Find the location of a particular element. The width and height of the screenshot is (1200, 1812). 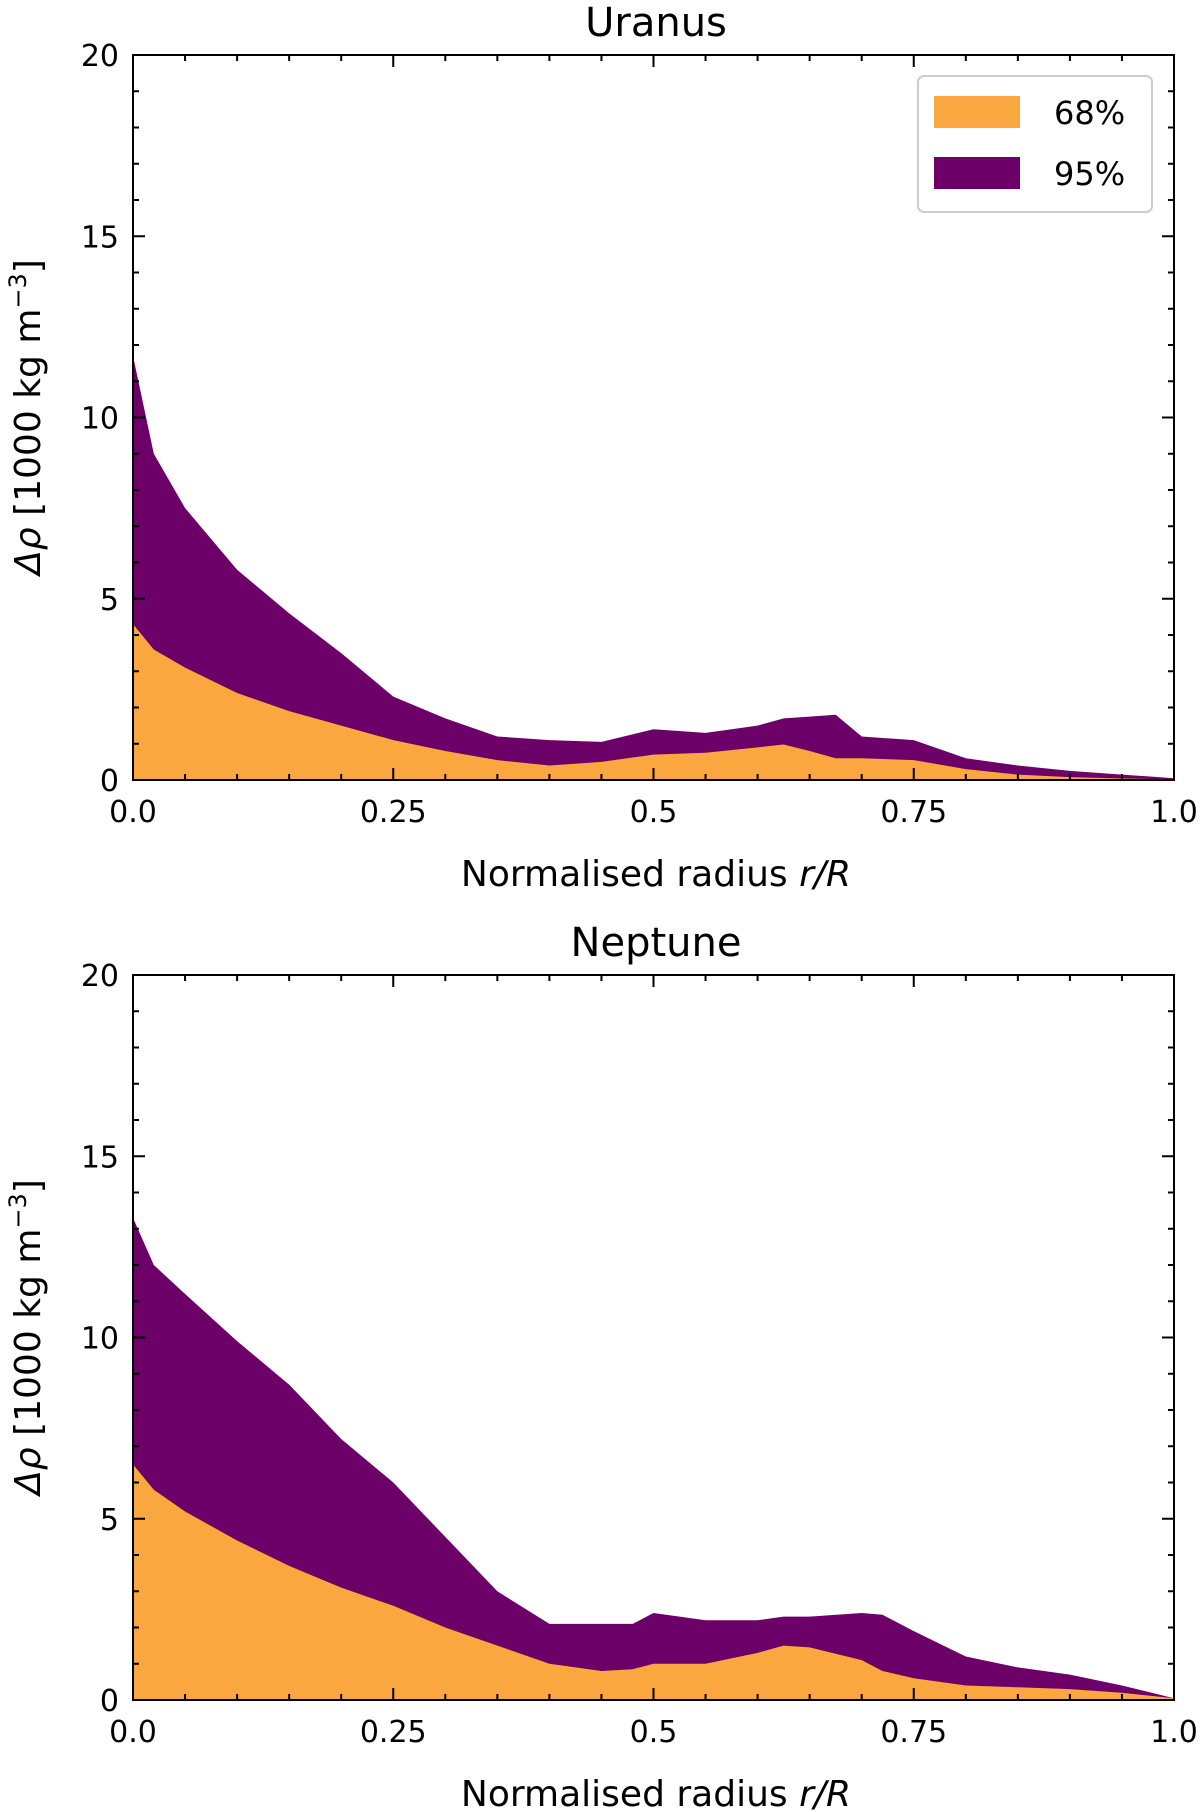

uranus-x-axis-label: Normalised radius r/R is located at coordinates (656, 874).